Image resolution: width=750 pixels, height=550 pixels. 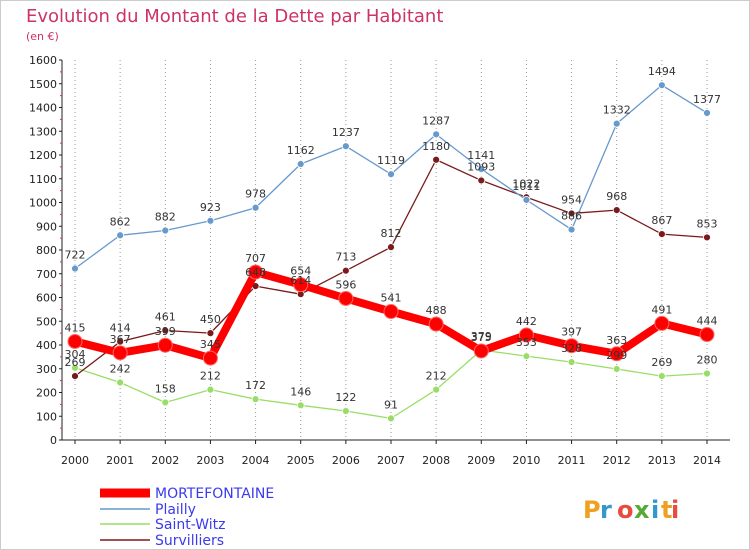 I want to click on legend-label: Saint-Witz, so click(x=190, y=525).